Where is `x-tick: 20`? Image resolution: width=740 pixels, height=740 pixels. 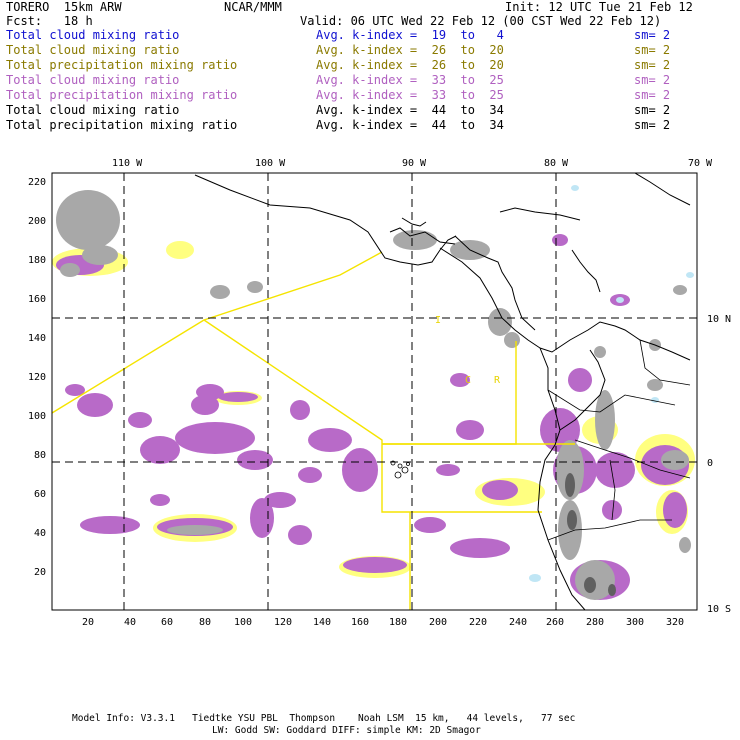 x-tick: 20 is located at coordinates (88, 622).